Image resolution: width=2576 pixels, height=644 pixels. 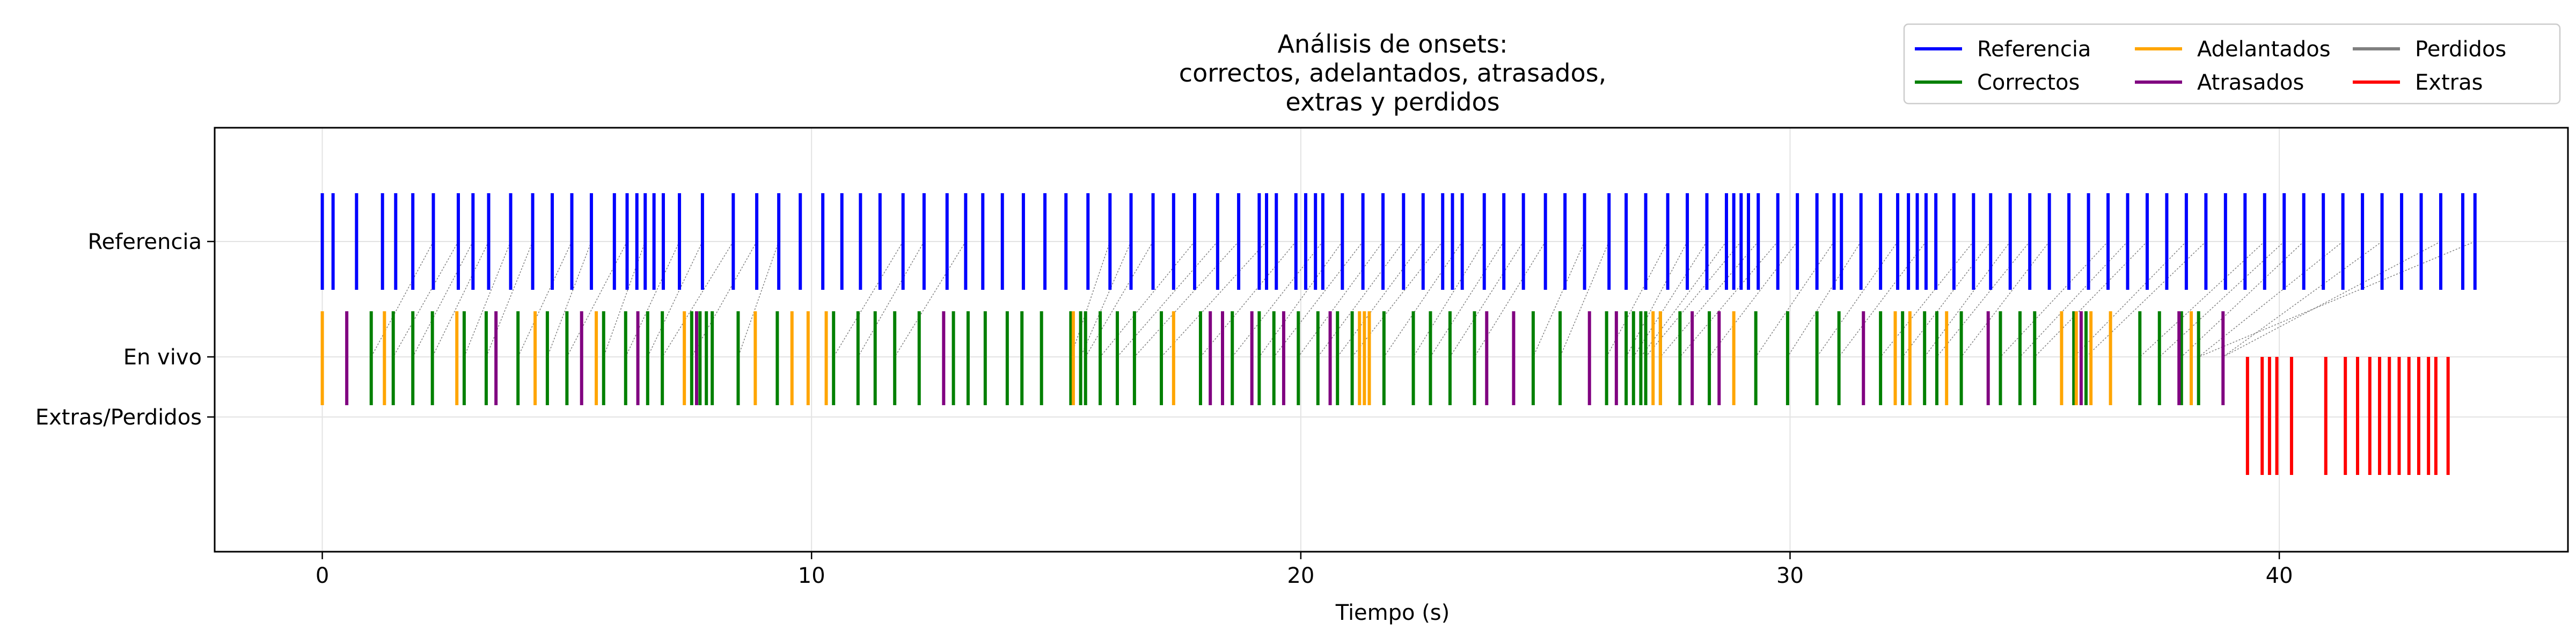 What do you see at coordinates (322, 576) in the screenshot?
I see `x-tick-label: 0` at bounding box center [322, 576].